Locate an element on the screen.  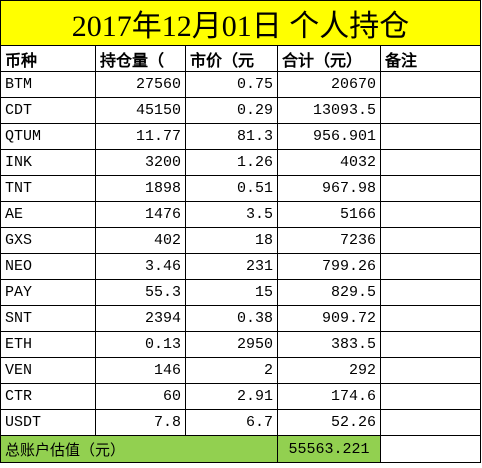
number-cell: 1.26 is located at coordinates (231, 162).